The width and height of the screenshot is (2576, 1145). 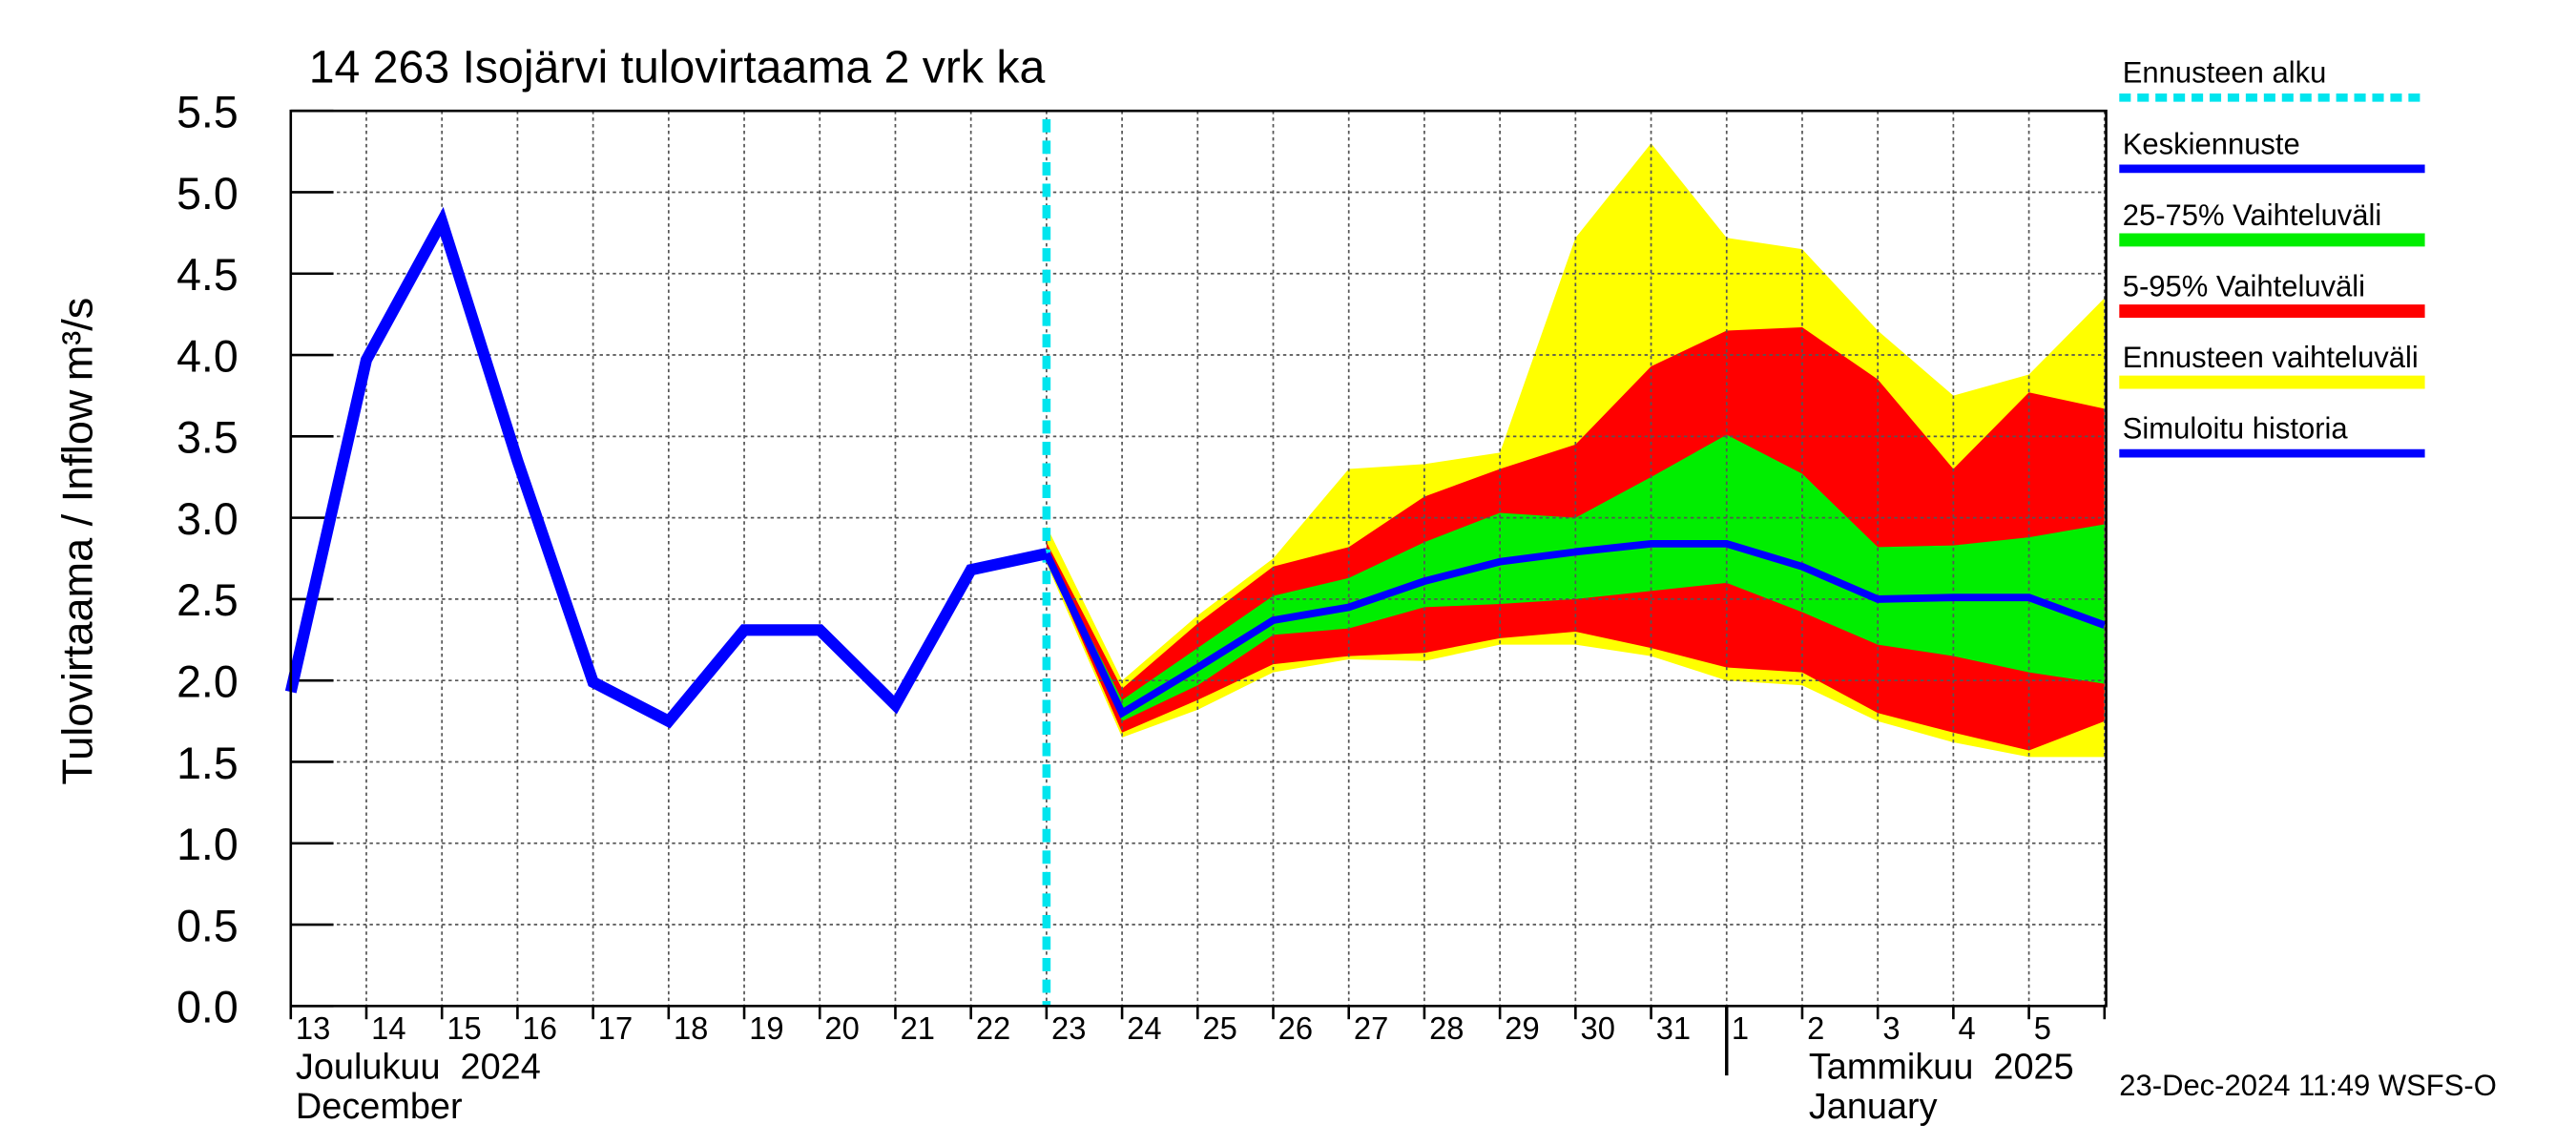 What do you see at coordinates (1967, 1028) in the screenshot?
I see `x-tick-label: 4` at bounding box center [1967, 1028].